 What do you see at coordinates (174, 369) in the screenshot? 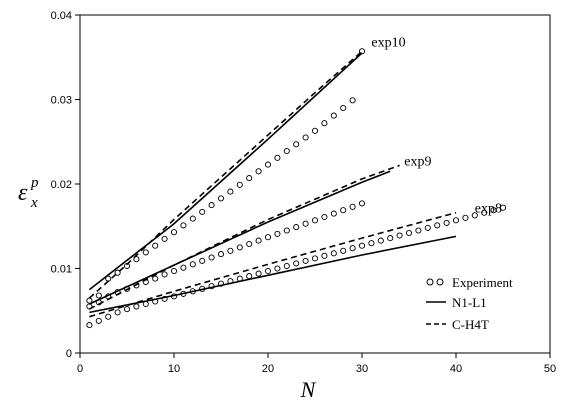
I see `x-tick-label: 10` at bounding box center [174, 369].